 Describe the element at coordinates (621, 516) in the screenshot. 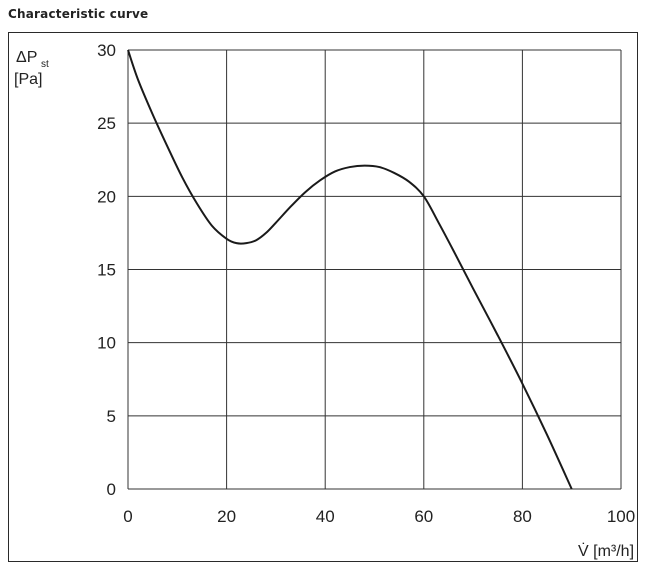

I see `x-tick-label-100: 100` at that location.